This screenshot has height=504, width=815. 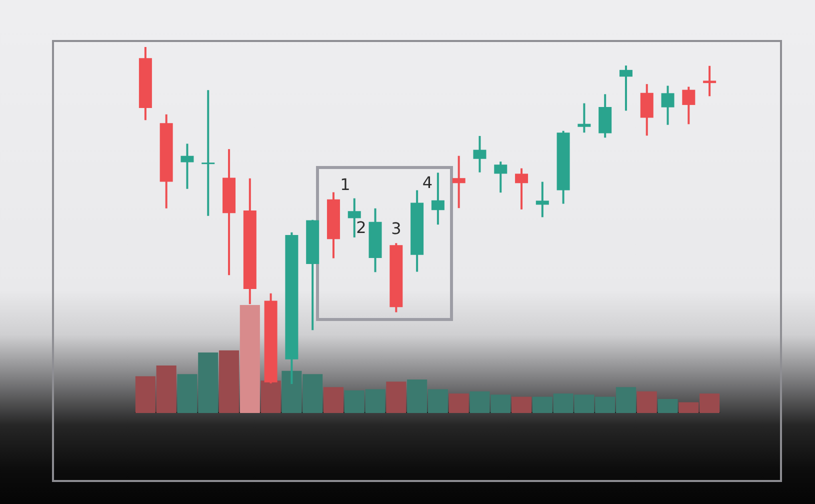 I want to click on annotation: 2, so click(x=361, y=228).